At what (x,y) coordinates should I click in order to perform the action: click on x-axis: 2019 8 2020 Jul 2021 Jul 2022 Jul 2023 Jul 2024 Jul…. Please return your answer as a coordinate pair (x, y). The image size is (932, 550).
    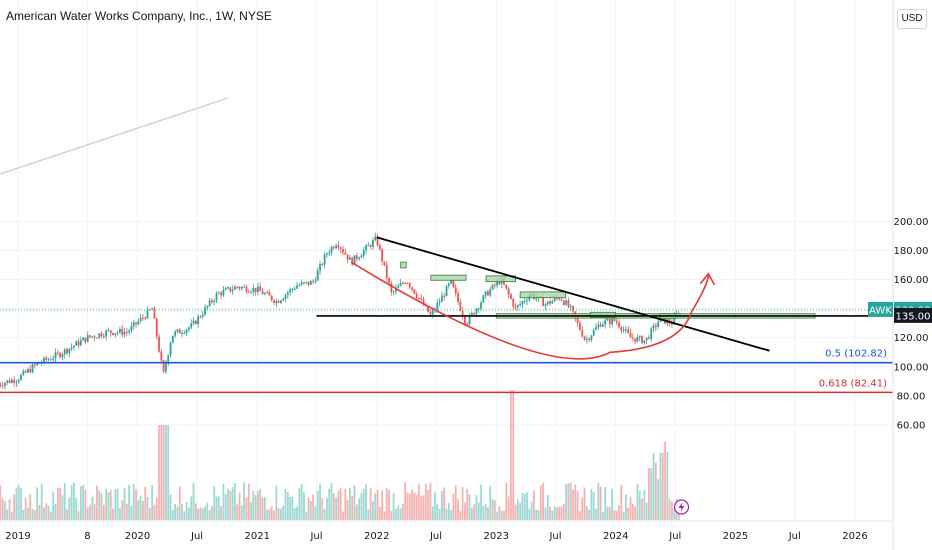
    Looking at the image, I should click on (446, 531).